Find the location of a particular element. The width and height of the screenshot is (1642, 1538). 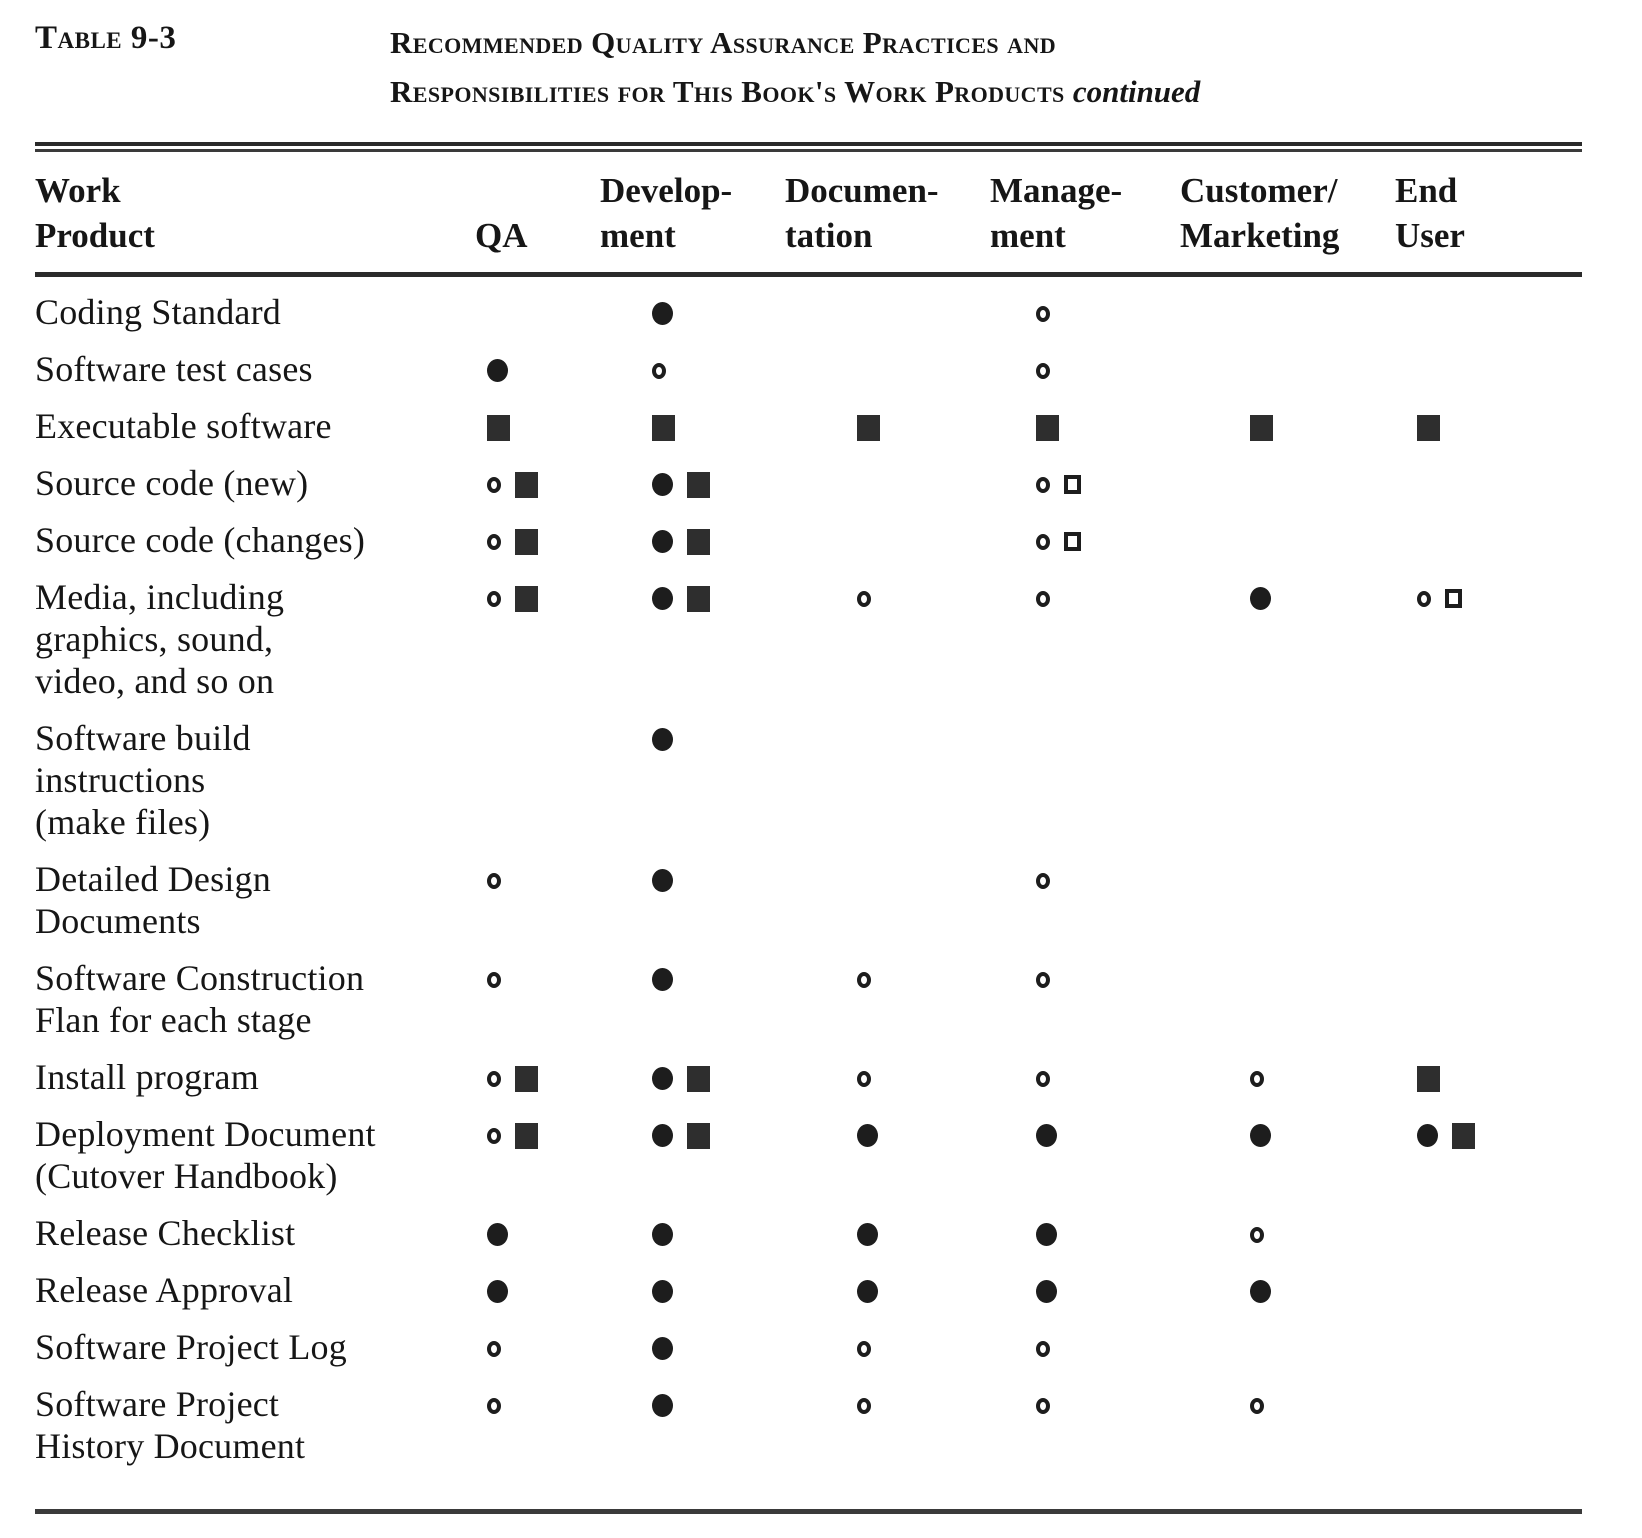

table-row: Software build instructions (make files) is located at coordinates (808, 780).